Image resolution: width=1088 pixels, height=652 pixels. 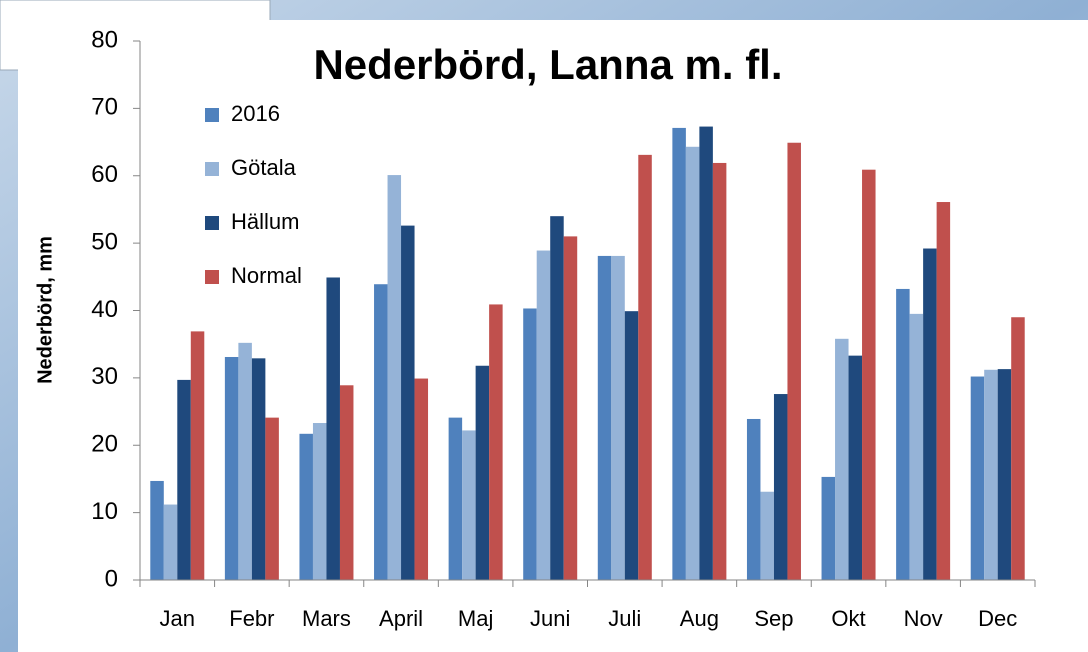 I want to click on y-tick-label: 30, so click(x=104, y=376).